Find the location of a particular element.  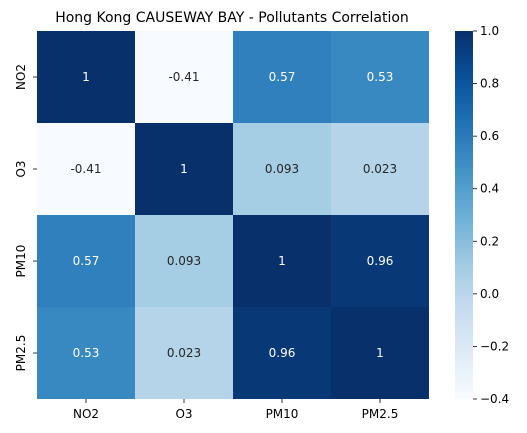

y-tick-label: PM2.5 is located at coordinates (21, 353).